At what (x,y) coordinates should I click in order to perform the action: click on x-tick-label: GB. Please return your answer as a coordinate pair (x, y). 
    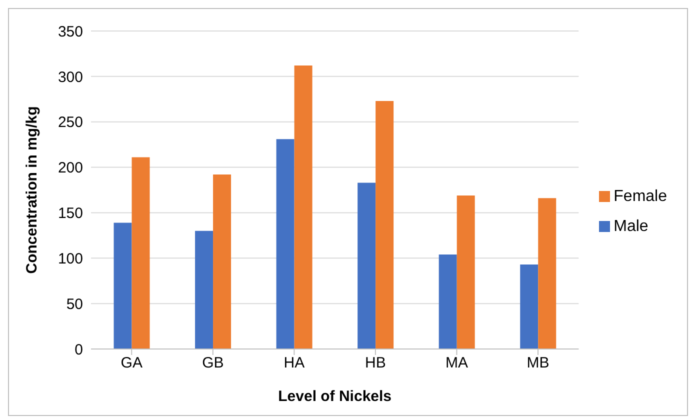
    Looking at the image, I should click on (213, 363).